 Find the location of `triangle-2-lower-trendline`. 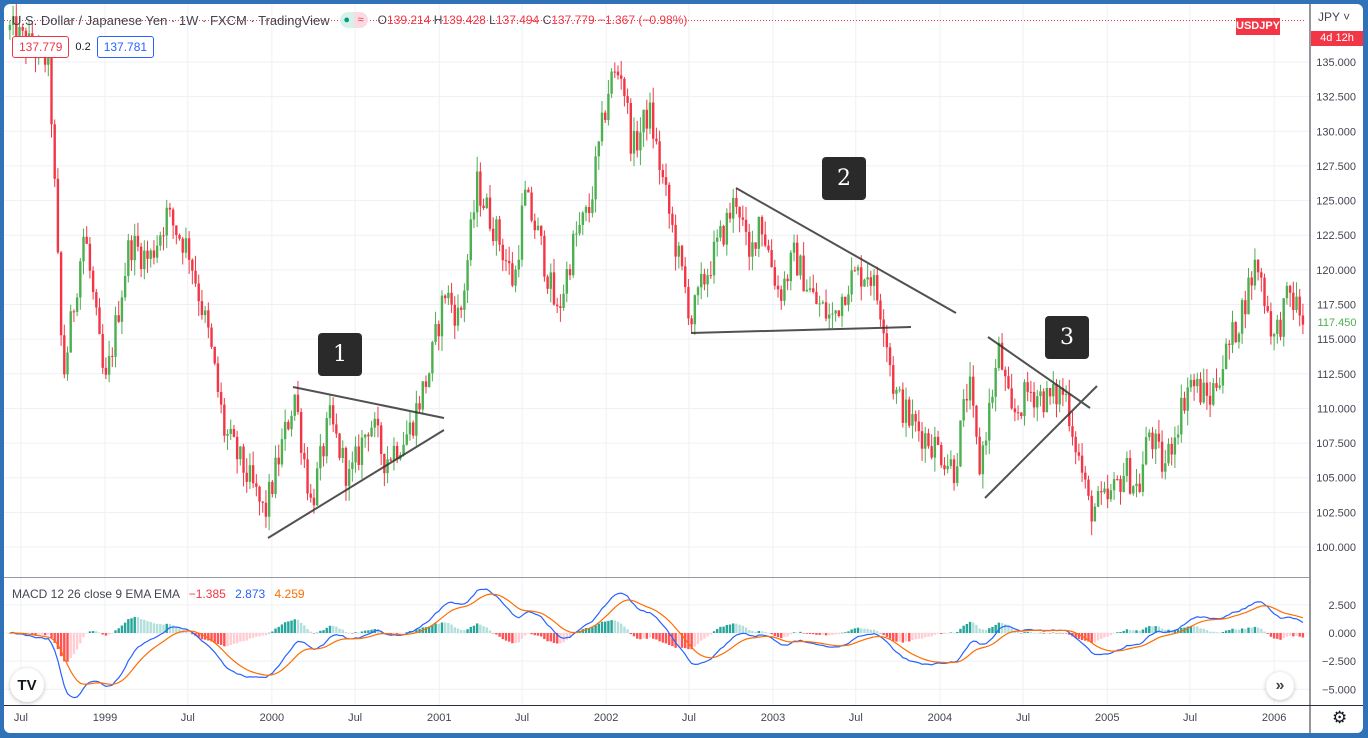

triangle-2-lower-trendline is located at coordinates (801, 330).